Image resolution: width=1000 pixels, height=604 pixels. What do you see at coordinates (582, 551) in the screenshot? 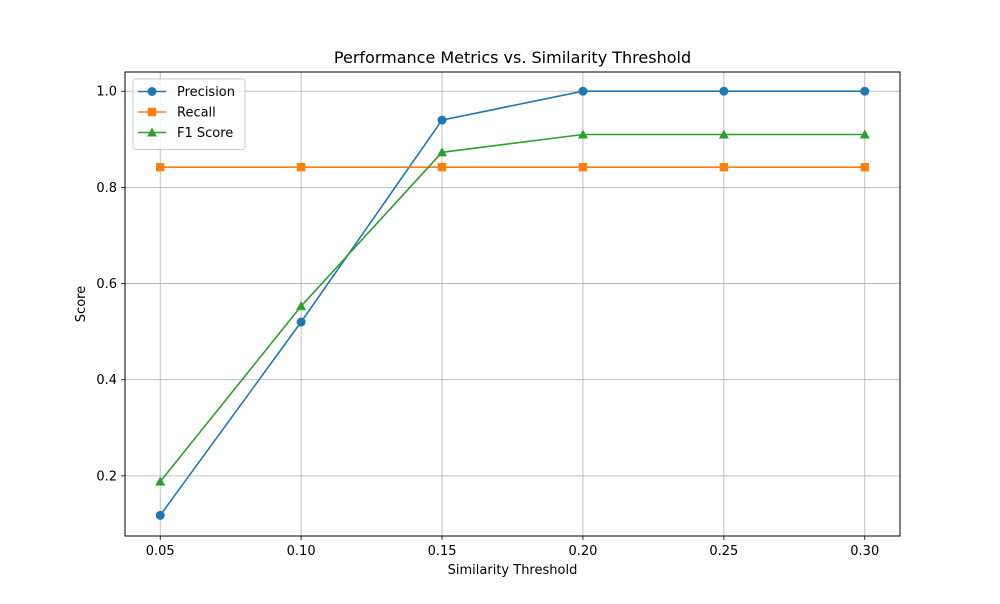
I see `x-tick-label: 0.20` at bounding box center [582, 551].